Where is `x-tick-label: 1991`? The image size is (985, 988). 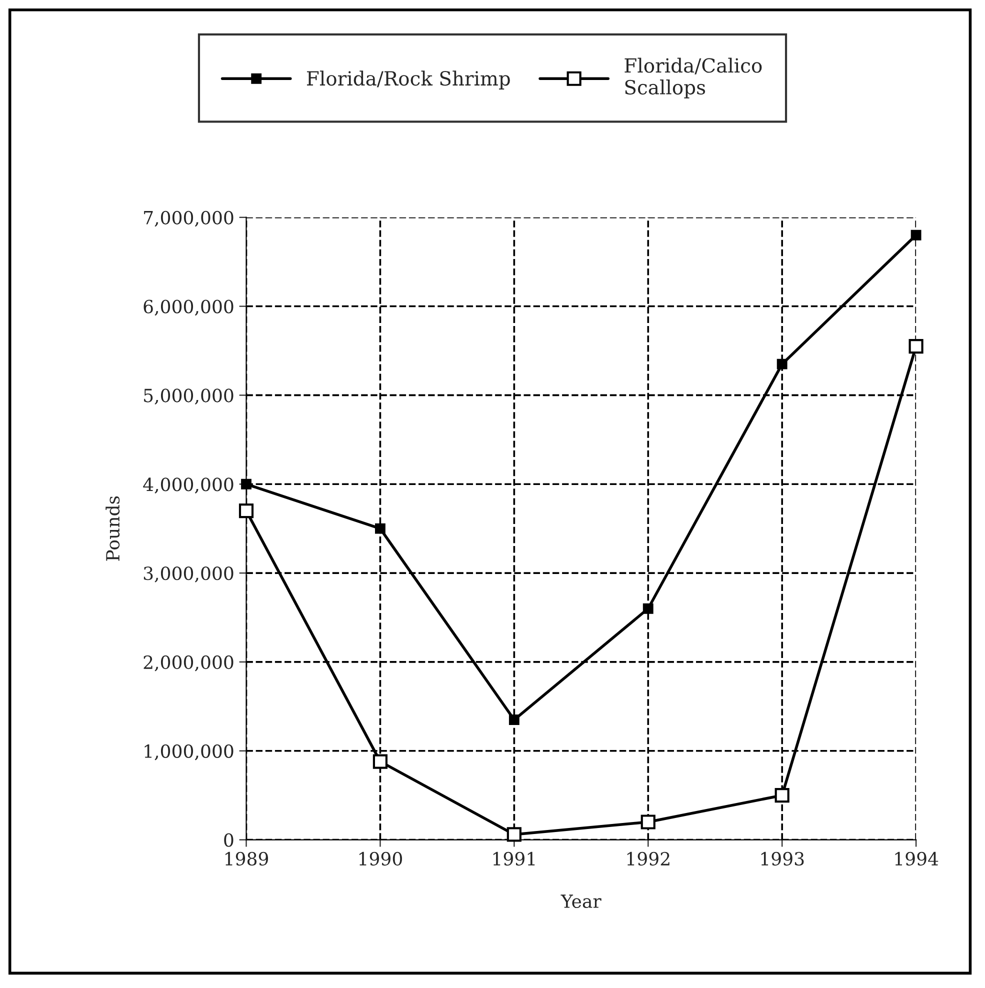 x-tick-label: 1991 is located at coordinates (514, 859).